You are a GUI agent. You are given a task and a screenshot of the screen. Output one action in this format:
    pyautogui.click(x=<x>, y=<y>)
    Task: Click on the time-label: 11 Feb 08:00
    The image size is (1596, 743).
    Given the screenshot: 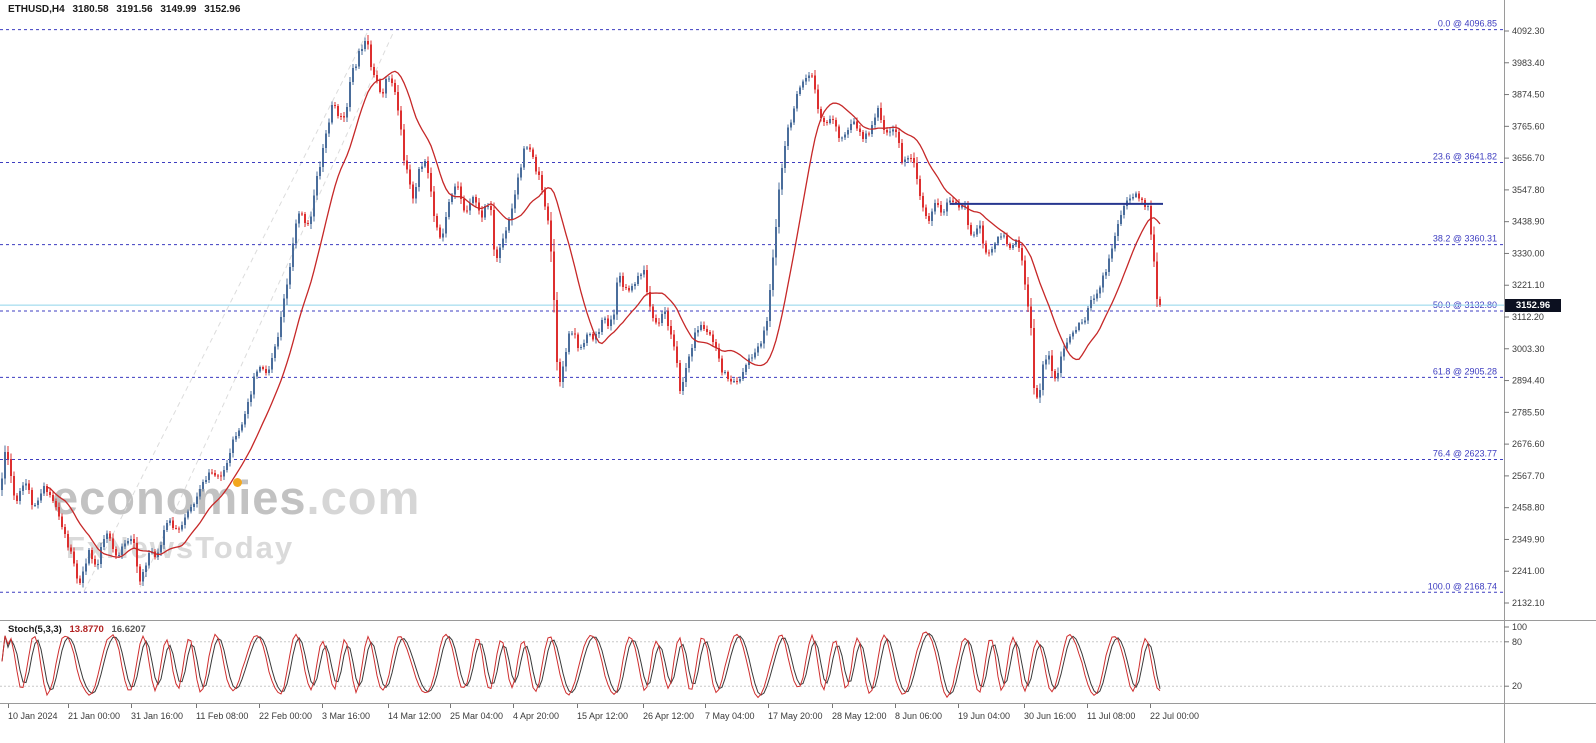 What is the action you would take?
    pyautogui.click(x=222, y=716)
    